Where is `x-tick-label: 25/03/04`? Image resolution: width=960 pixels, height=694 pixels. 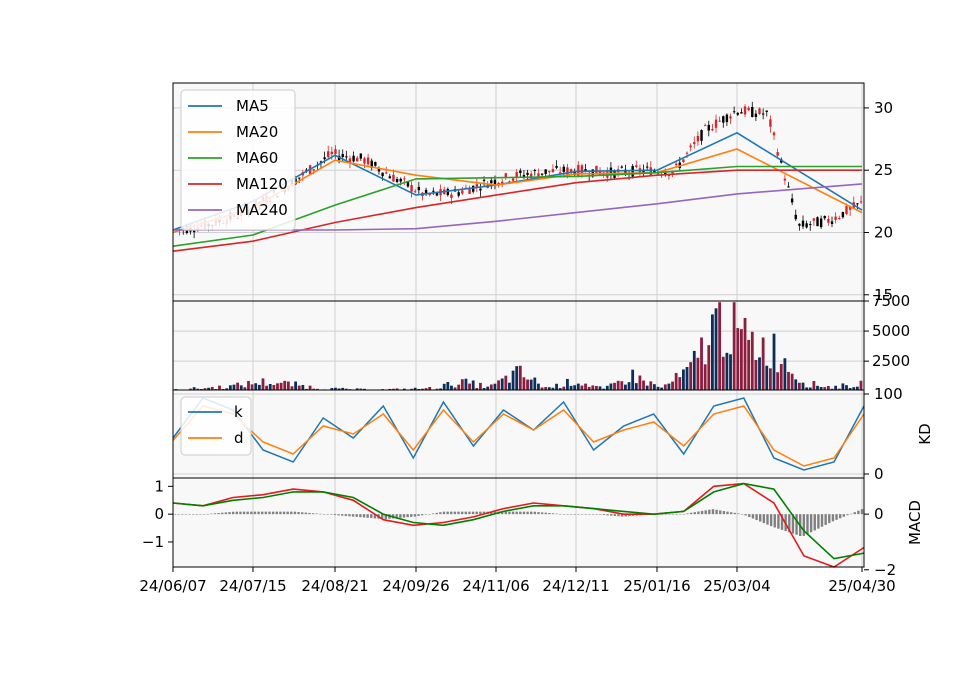 x-tick-label: 25/03/04 is located at coordinates (736, 586).